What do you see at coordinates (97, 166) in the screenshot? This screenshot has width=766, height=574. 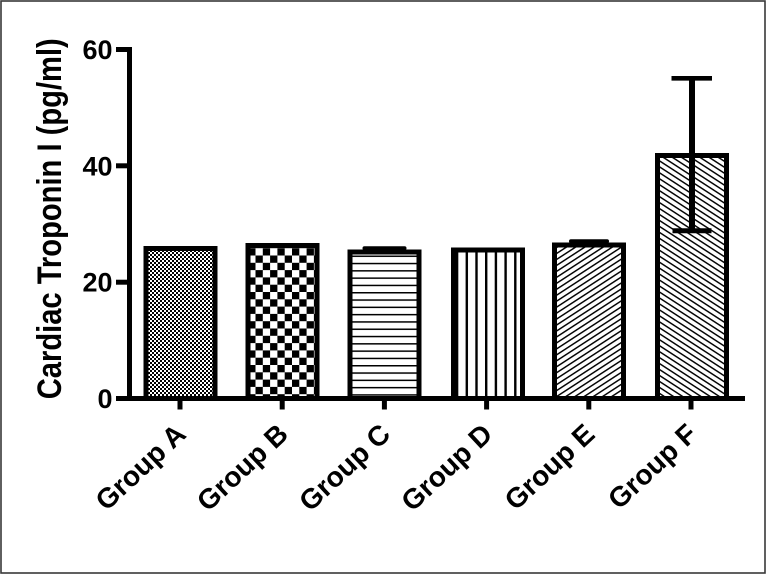 I see `svg-text: 40` at bounding box center [97, 166].